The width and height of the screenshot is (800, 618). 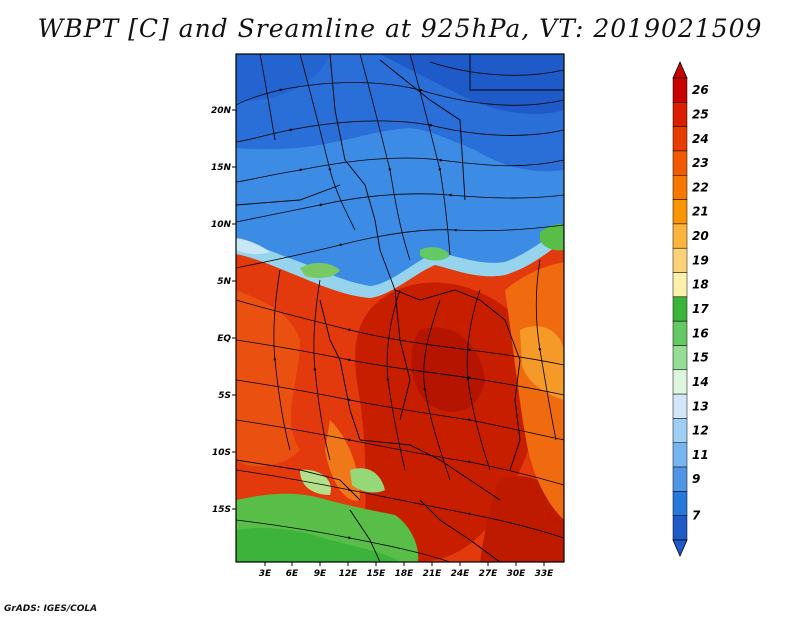 I want to click on colorbar-label: 19, so click(x=700, y=260).